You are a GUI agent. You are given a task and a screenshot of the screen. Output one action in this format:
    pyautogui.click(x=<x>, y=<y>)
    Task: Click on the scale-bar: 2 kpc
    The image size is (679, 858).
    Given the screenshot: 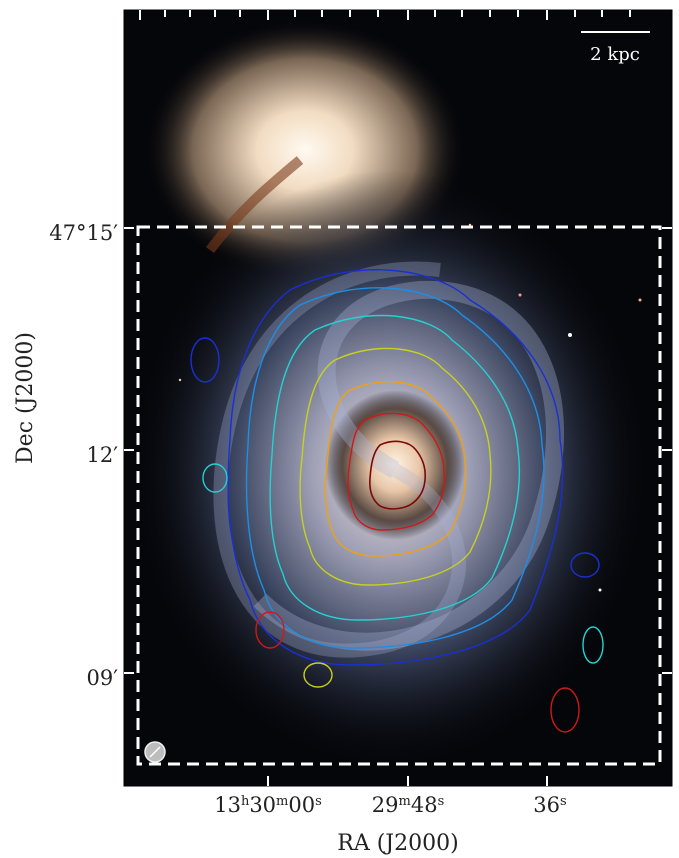 What is the action you would take?
    pyautogui.click(x=615, y=48)
    